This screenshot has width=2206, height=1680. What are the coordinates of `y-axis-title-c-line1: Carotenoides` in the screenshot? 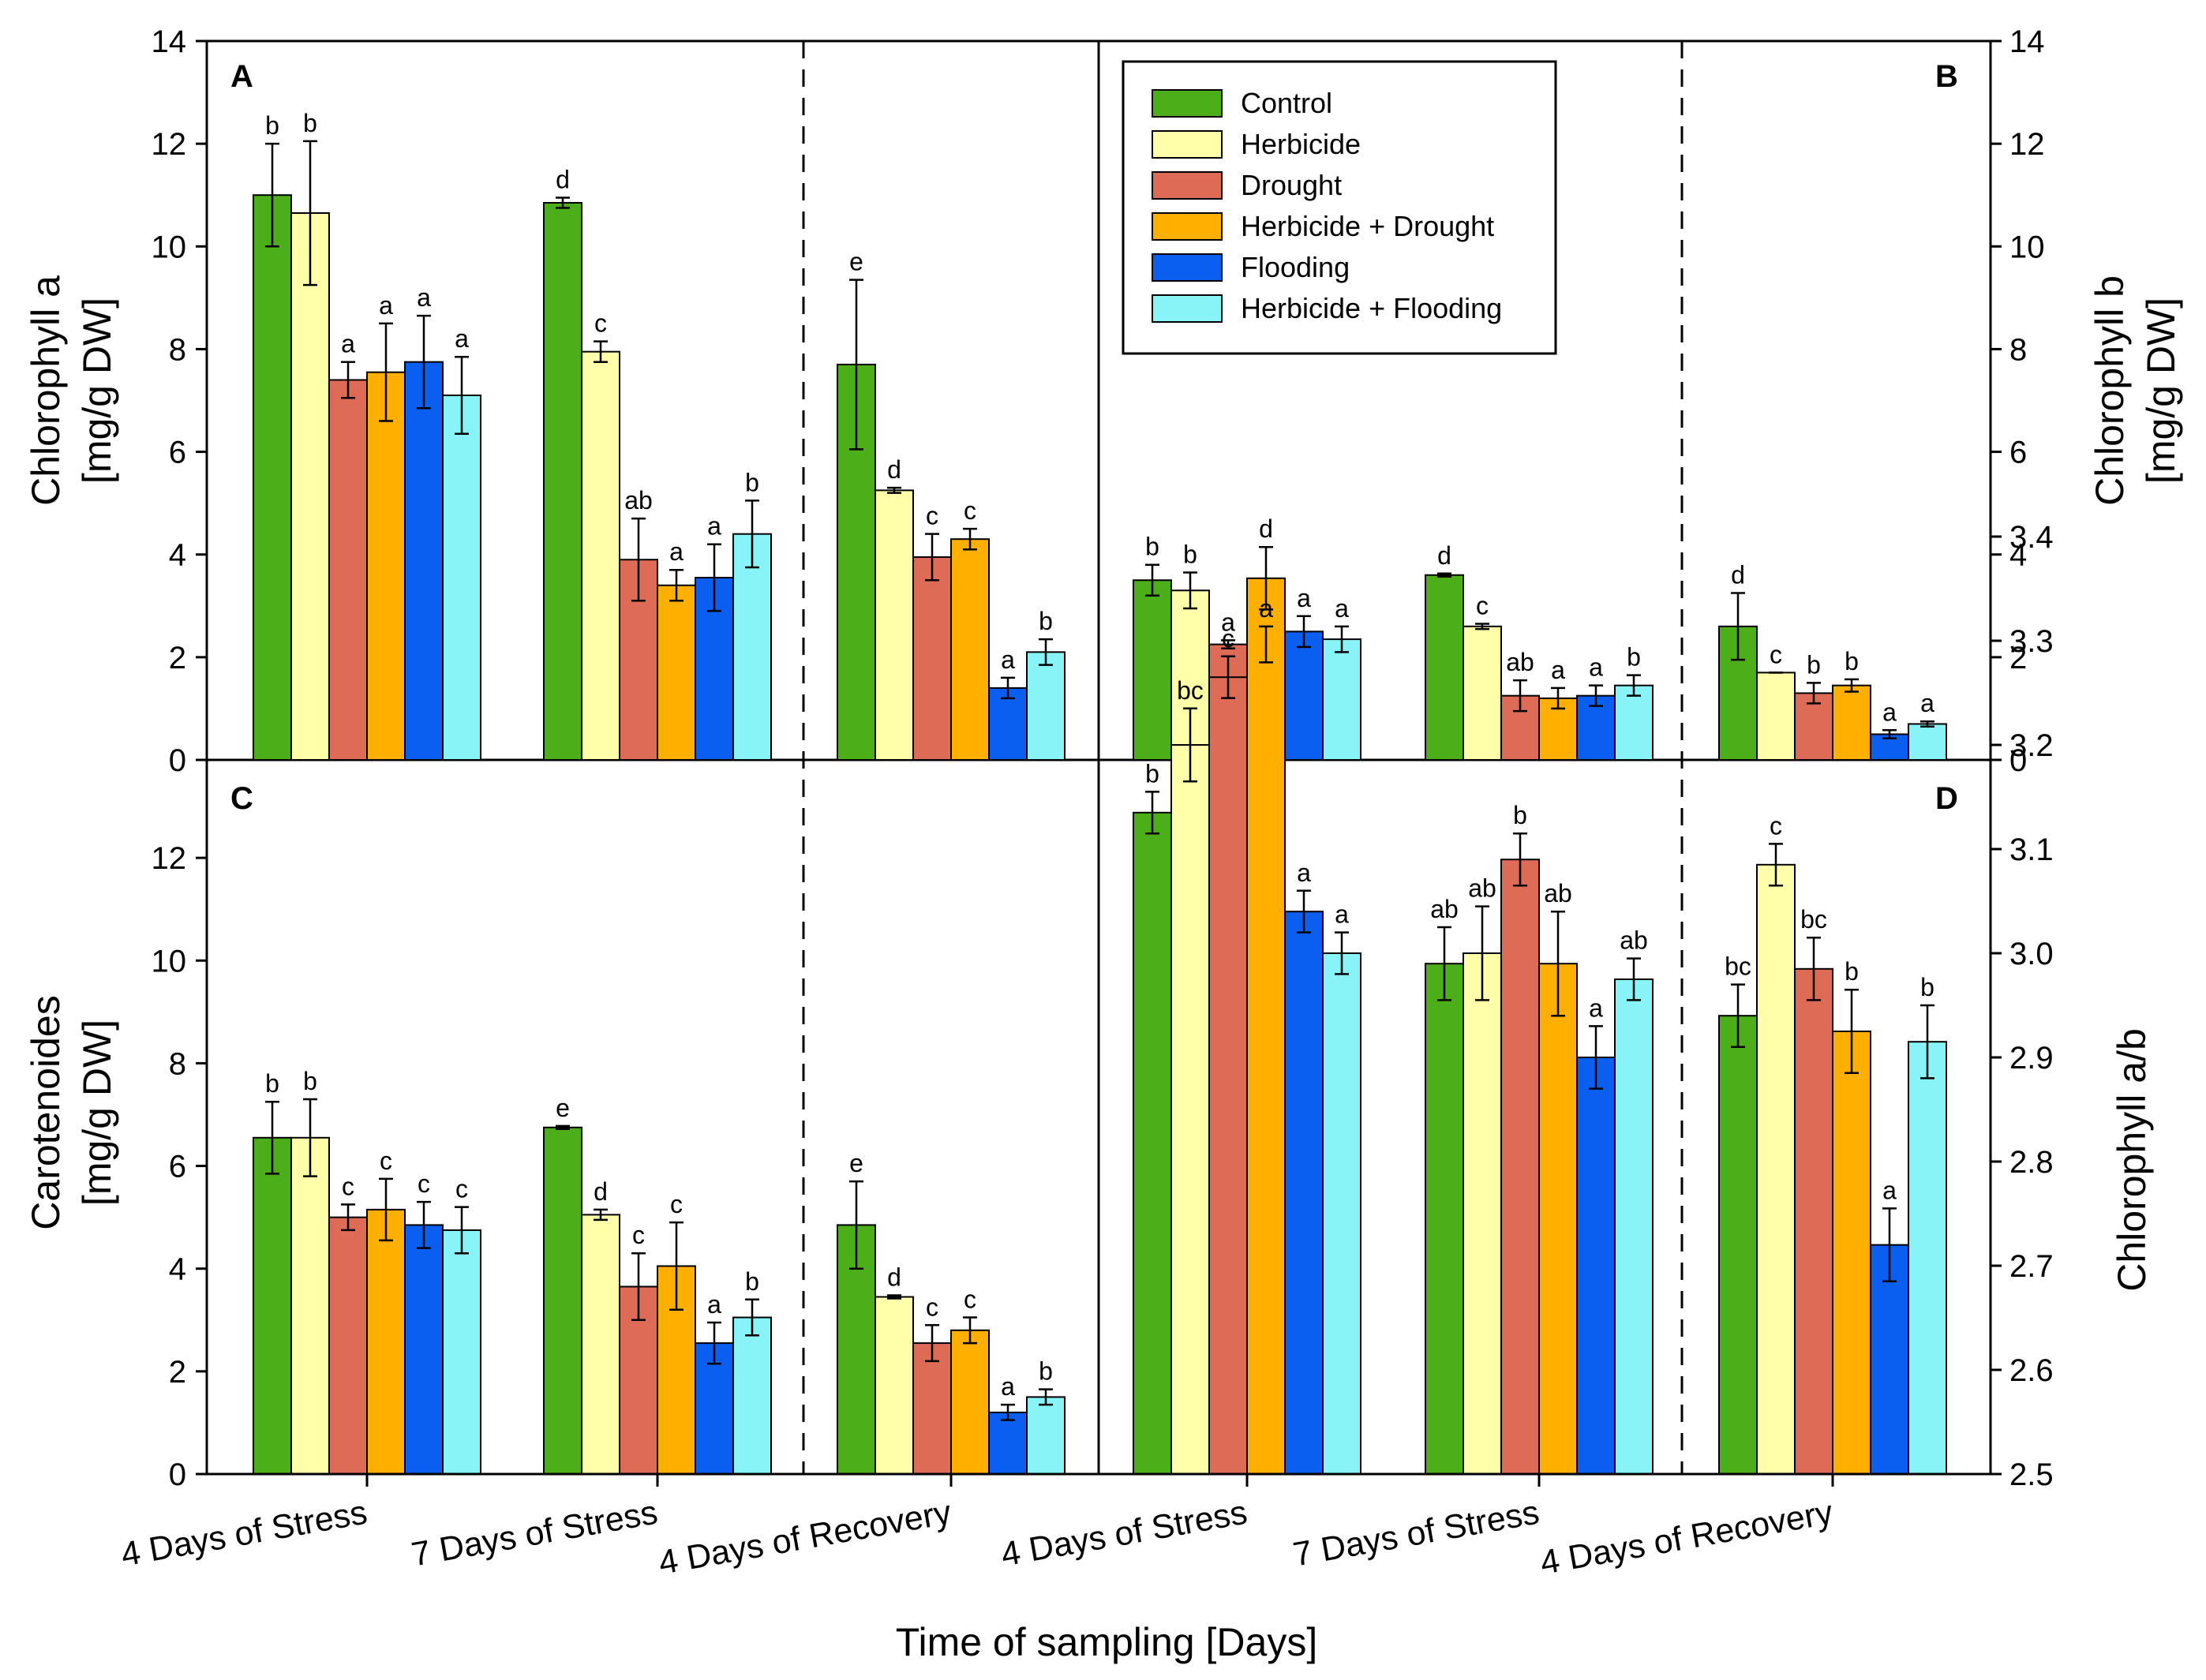 It's located at (46, 1112).